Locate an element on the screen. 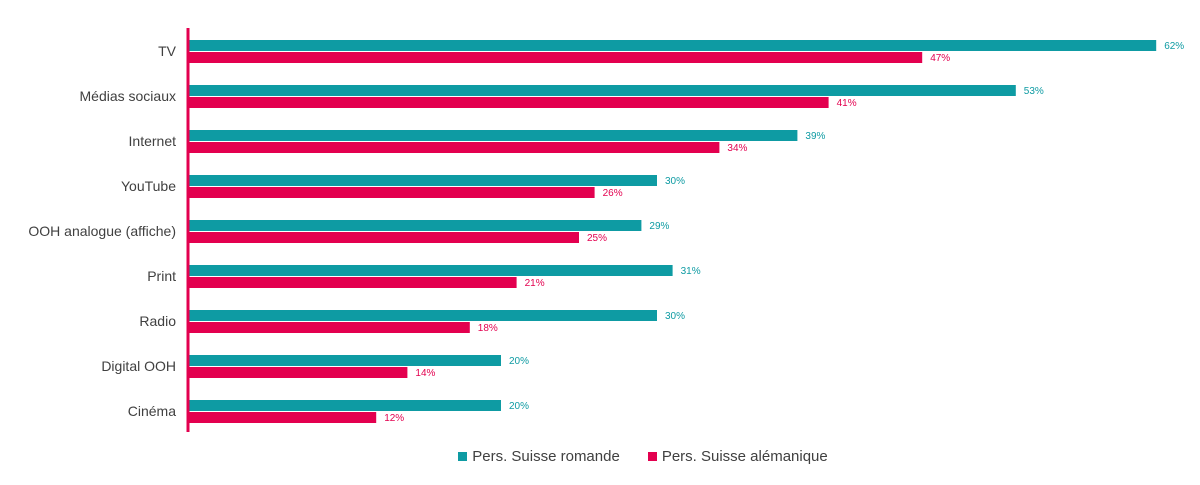 The image size is (1200, 485). legend-item-romande: Pers. Suisse romande is located at coordinates (539, 456).